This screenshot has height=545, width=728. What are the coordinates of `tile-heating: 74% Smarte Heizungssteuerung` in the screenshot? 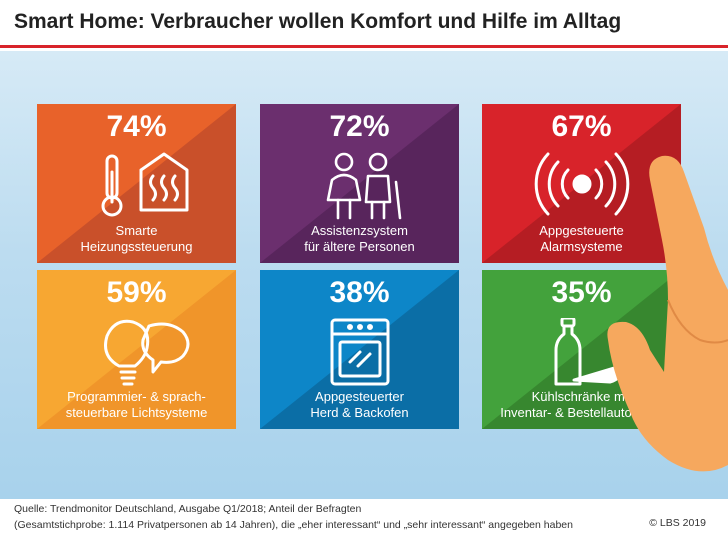 It's located at (136, 183).